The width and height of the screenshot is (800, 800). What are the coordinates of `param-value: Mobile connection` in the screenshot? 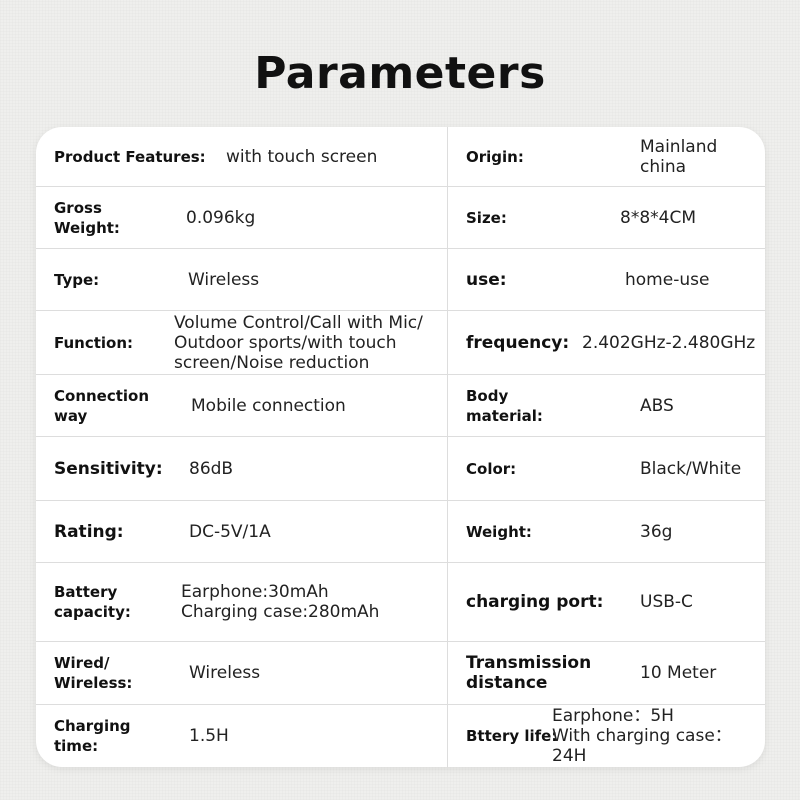 It's located at (268, 405).